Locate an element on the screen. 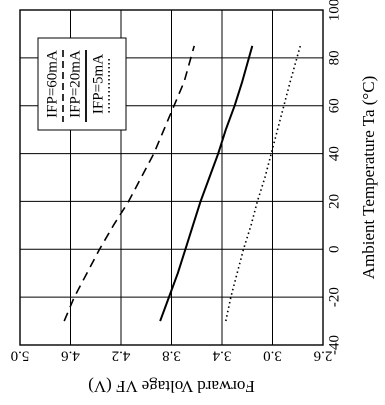 The image size is (385, 405). x-tick-label: -20 is located at coordinates (334, 297).